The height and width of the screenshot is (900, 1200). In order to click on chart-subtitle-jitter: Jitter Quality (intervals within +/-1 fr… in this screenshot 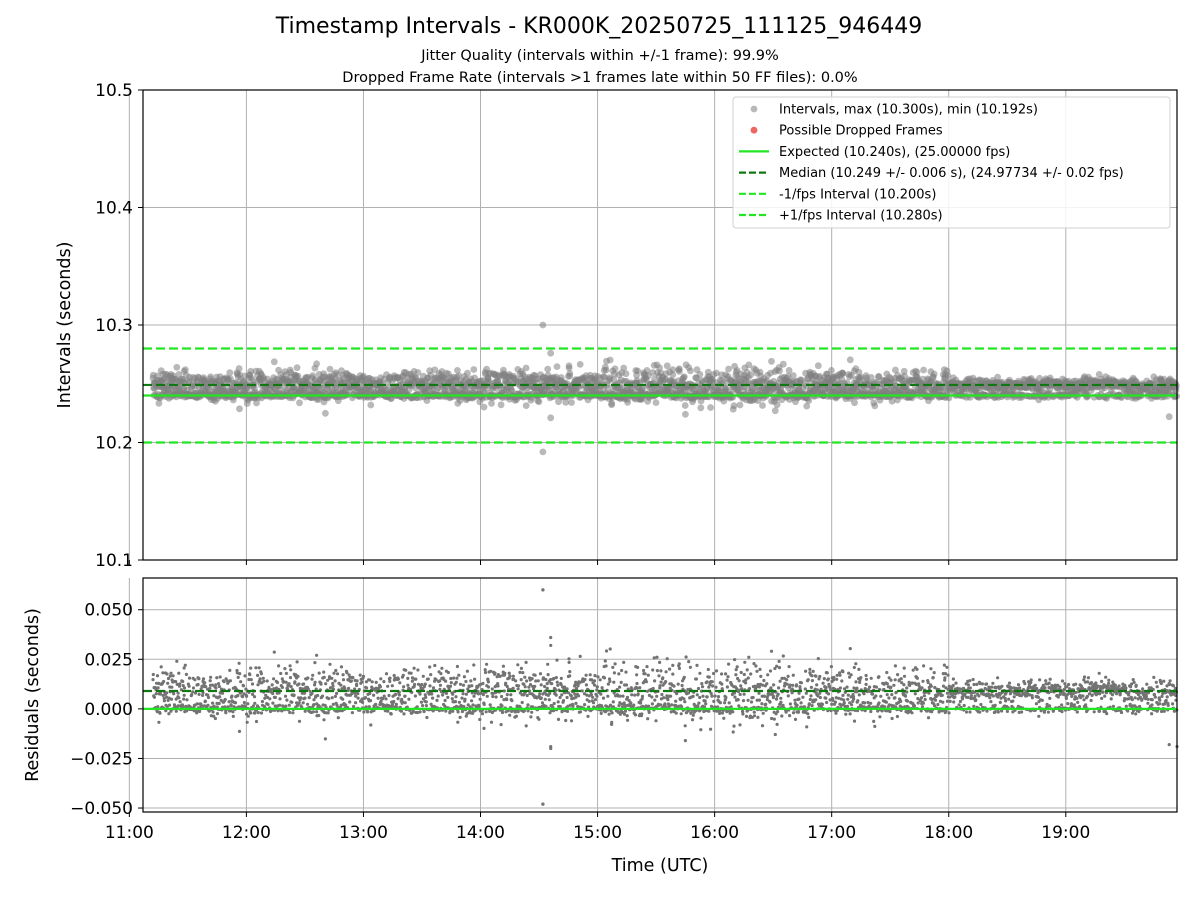, I will do `click(600, 56)`.